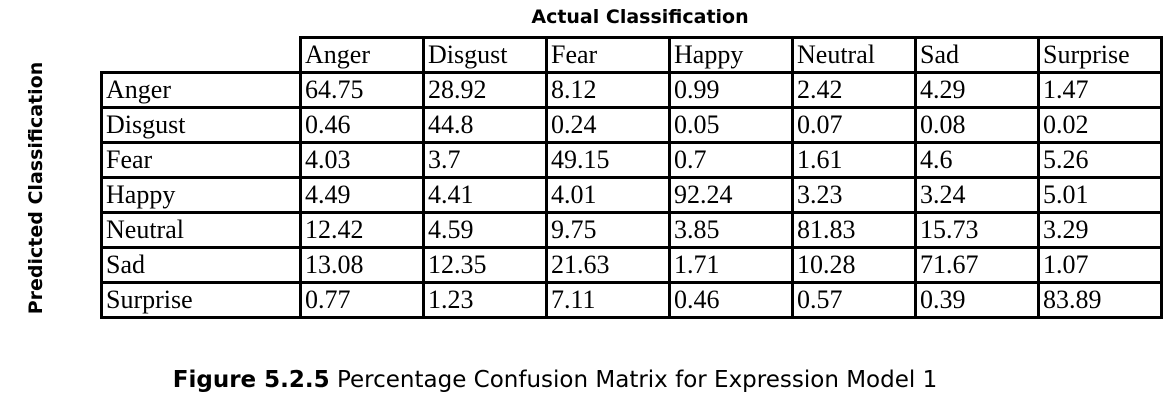 Image resolution: width=1170 pixels, height=413 pixels. I want to click on matrix-cell: 4.49, so click(362, 195).